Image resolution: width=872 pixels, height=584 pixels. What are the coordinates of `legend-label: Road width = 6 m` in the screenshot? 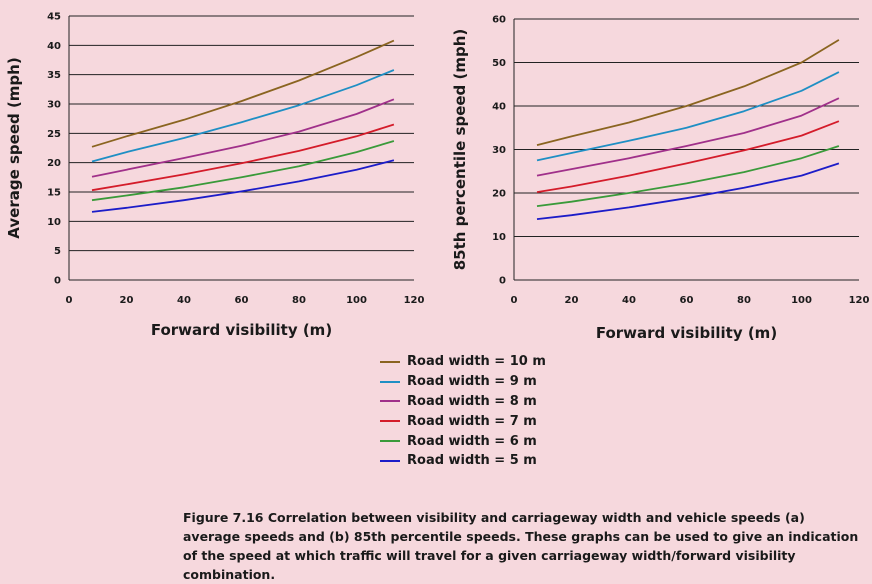 It's located at (472, 441).